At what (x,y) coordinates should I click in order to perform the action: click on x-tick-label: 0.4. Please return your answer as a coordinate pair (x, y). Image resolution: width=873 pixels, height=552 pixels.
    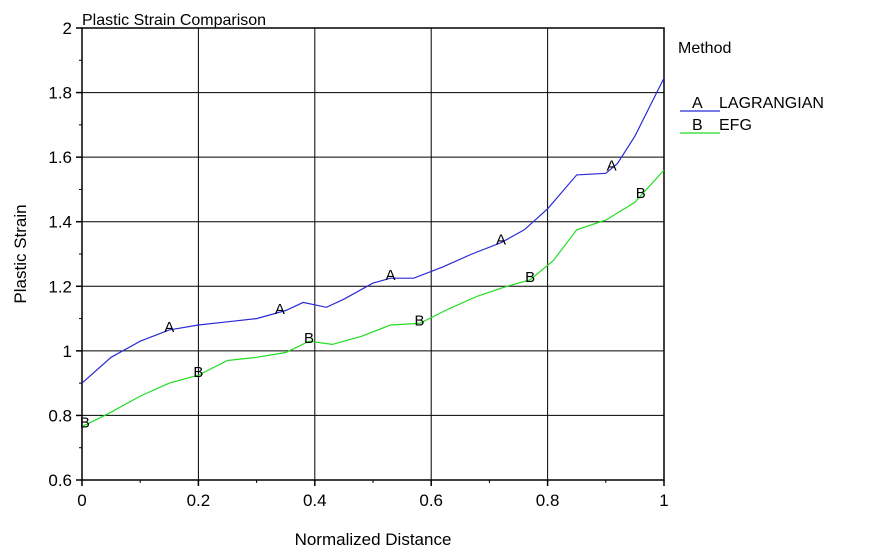
    Looking at the image, I should click on (315, 500).